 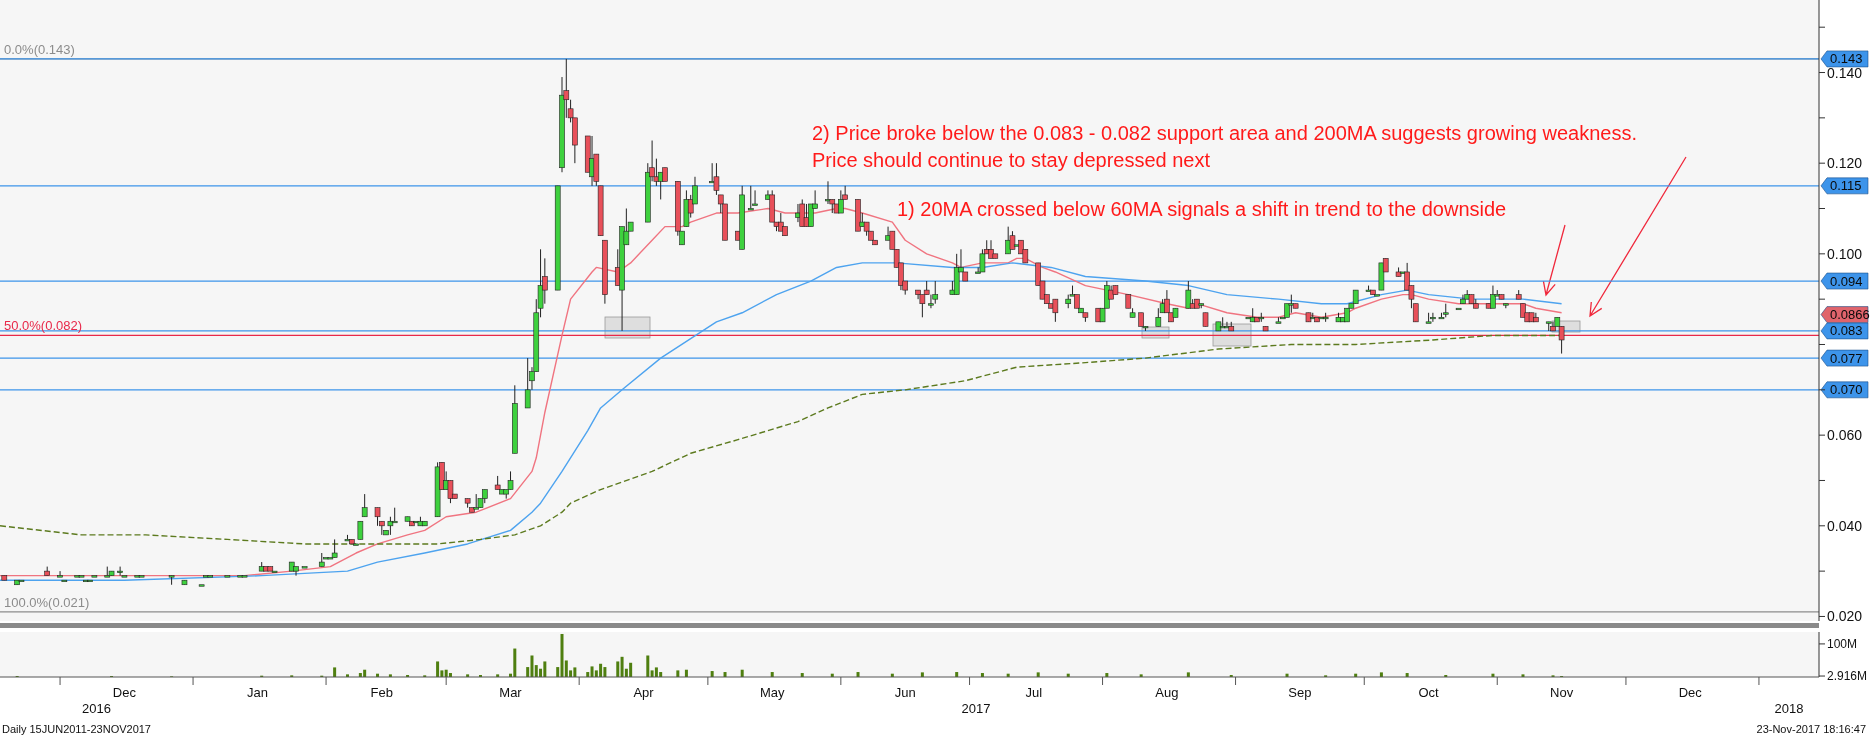 I want to click on text: 2016, so click(x=96, y=708).